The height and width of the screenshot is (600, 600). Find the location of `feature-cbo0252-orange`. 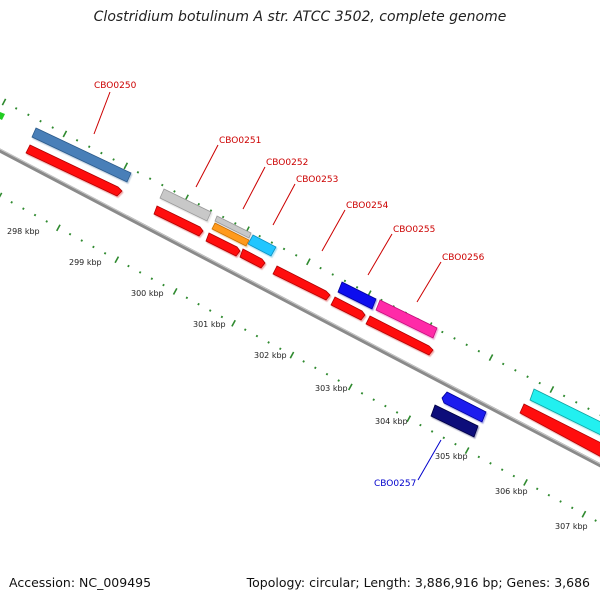

feature-cbo0252-orange is located at coordinates (230, 234).